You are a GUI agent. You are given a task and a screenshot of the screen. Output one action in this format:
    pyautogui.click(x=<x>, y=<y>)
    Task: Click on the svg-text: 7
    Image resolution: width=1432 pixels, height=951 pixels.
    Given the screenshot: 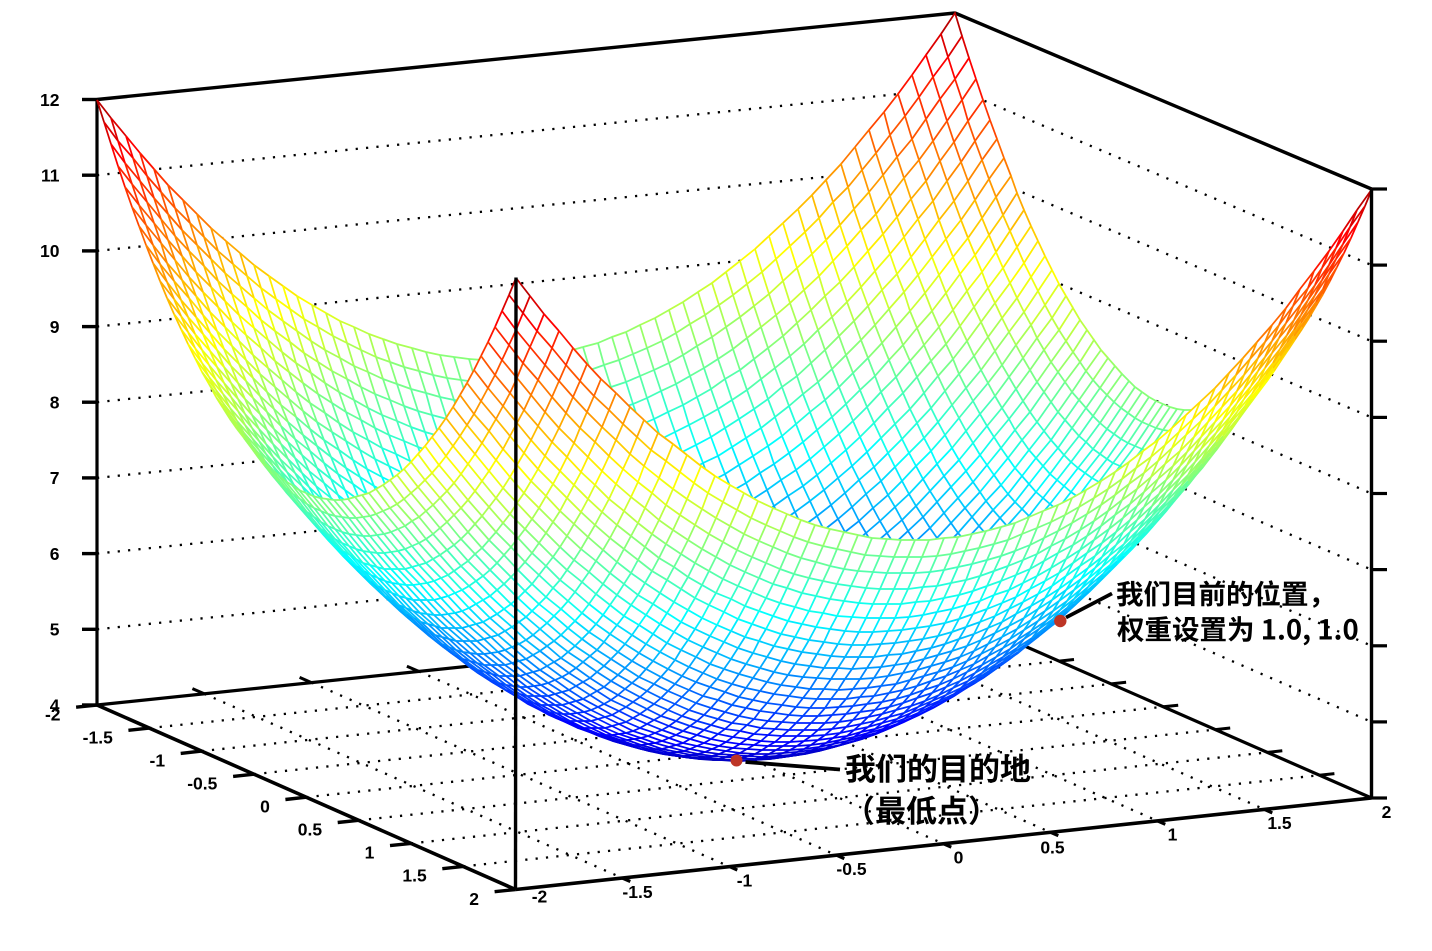 What is the action you would take?
    pyautogui.click(x=55, y=478)
    